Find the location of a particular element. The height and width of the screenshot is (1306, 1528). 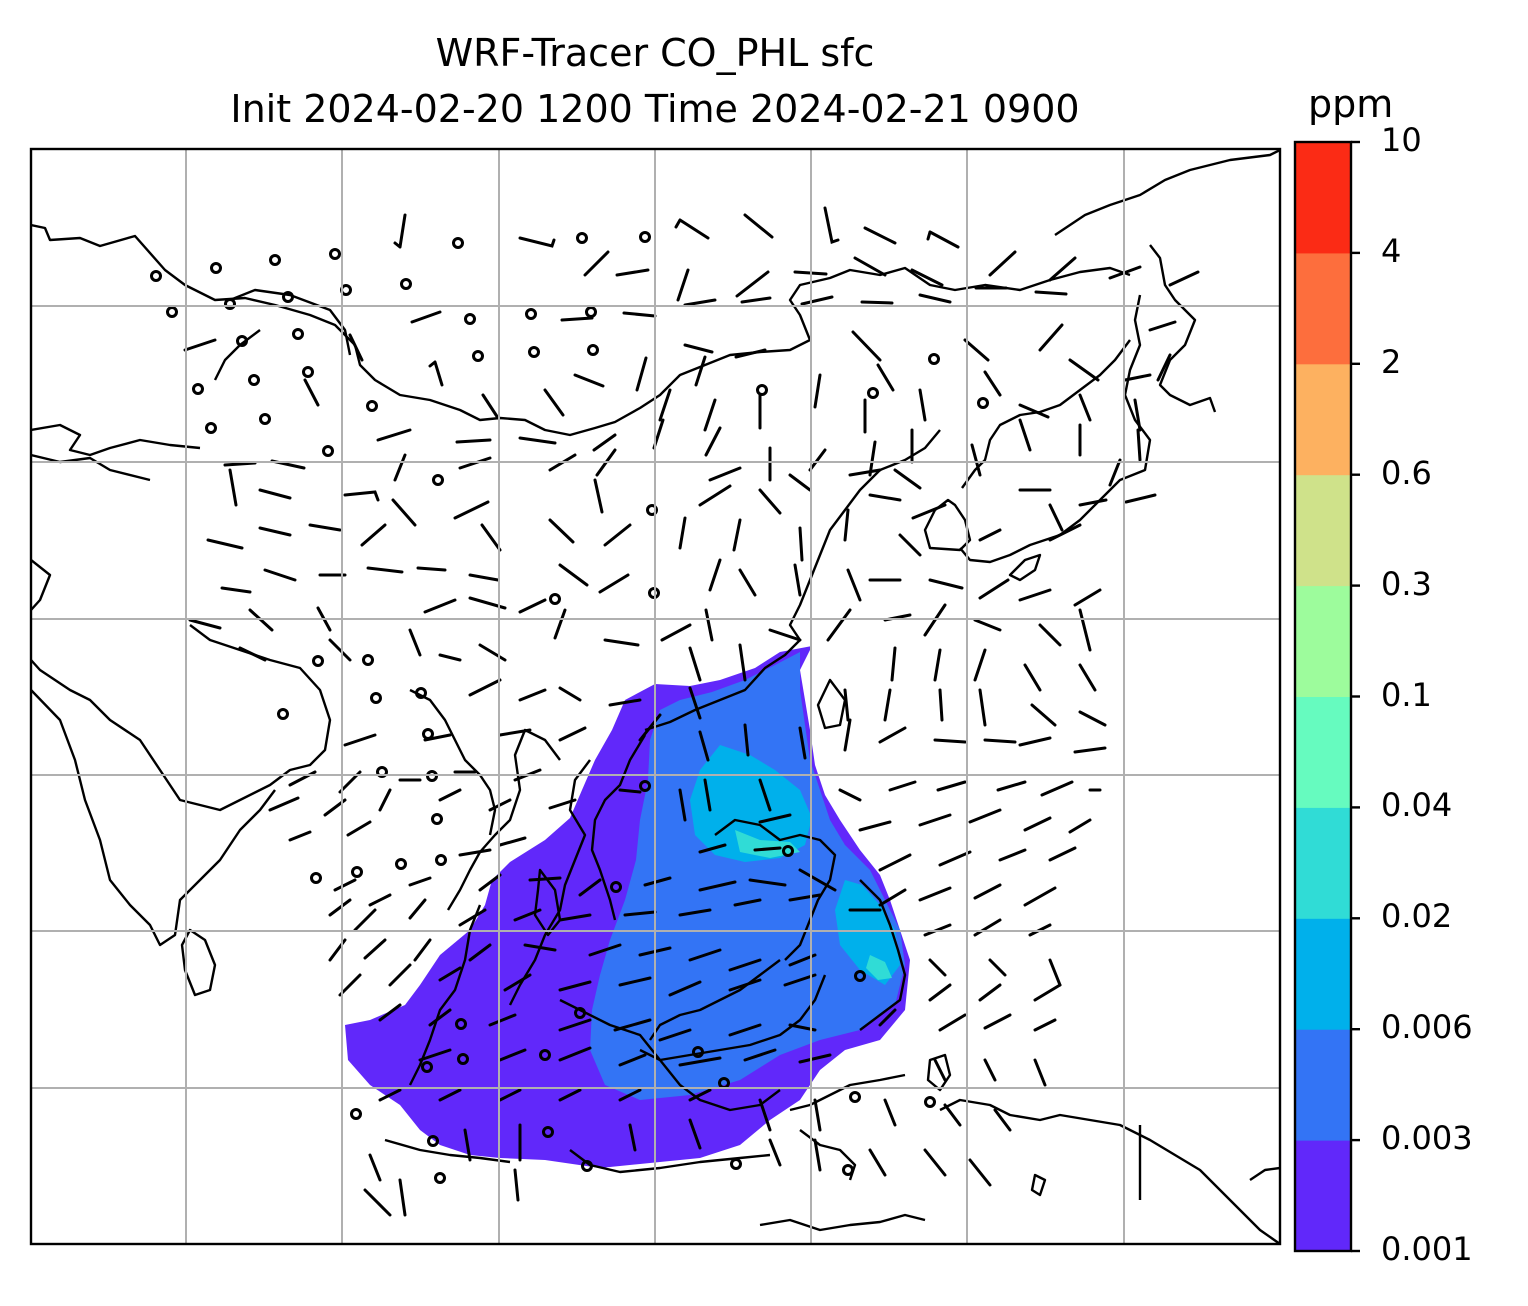

colorbar-tick-label: 10 is located at coordinates (1401, 140).